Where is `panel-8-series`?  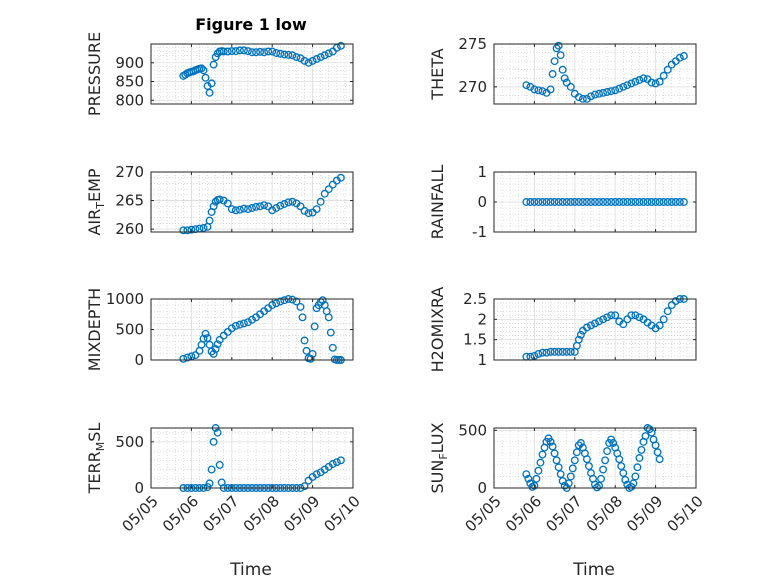 panel-8-series is located at coordinates (593, 458).